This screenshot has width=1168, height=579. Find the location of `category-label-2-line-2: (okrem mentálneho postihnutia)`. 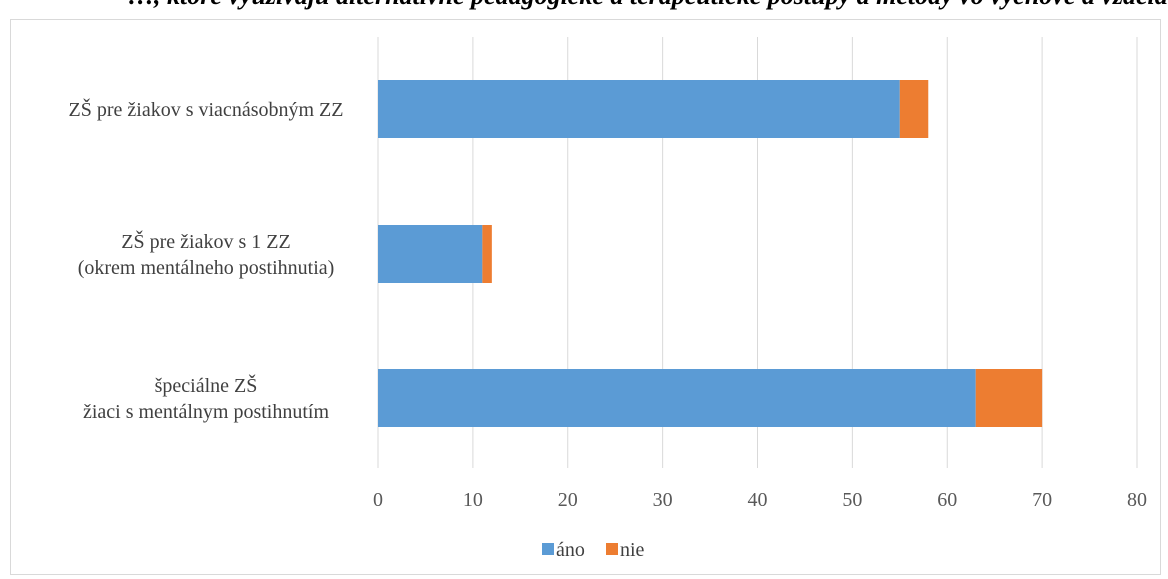

category-label-2-line-2: (okrem mentálneho postihnutia) is located at coordinates (206, 268).